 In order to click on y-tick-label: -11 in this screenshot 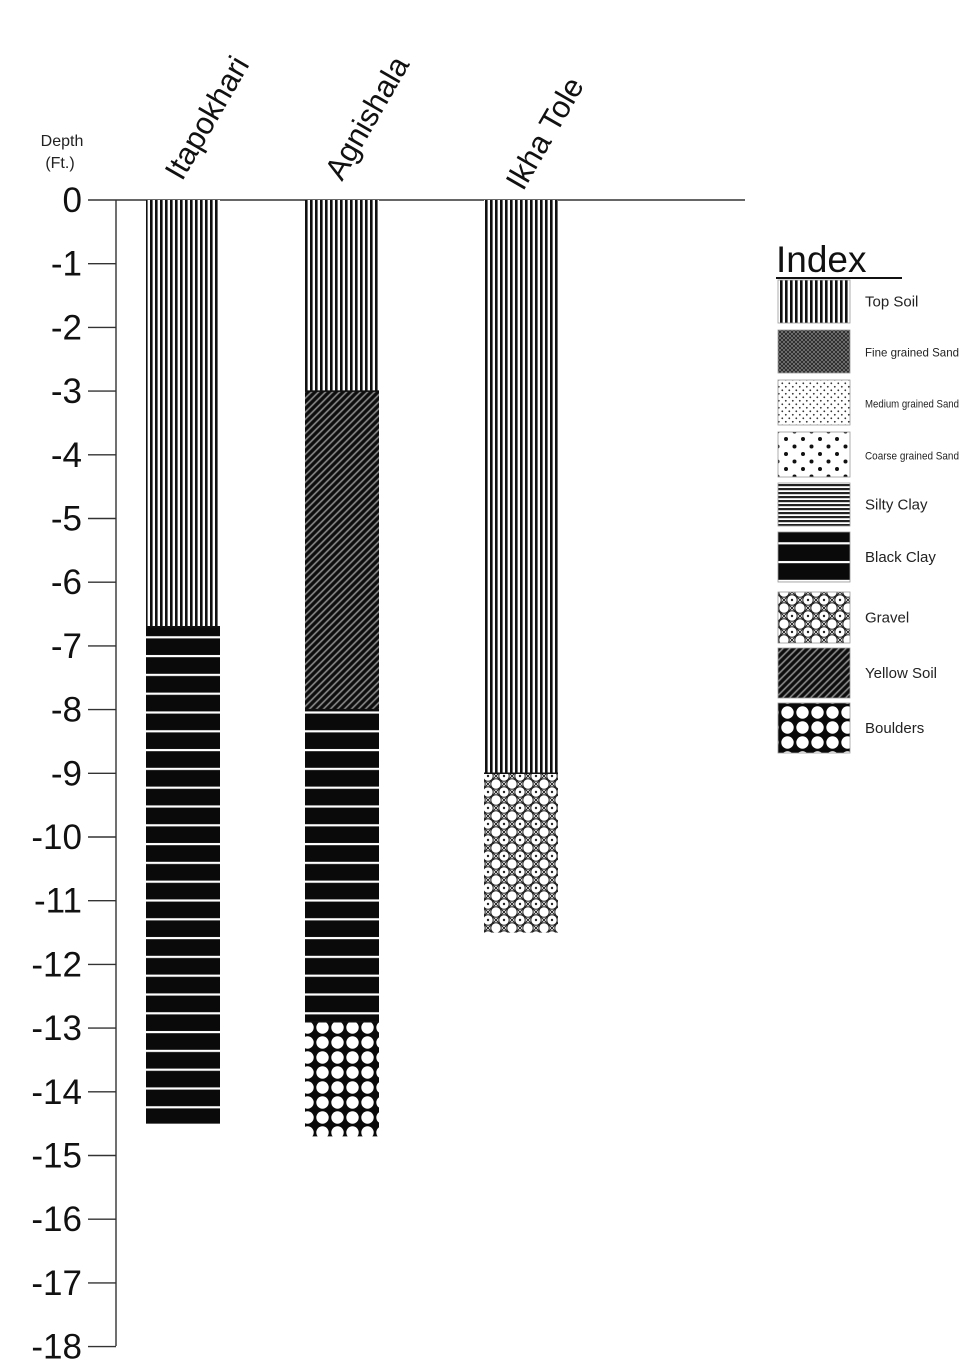, I will do `click(58, 901)`.